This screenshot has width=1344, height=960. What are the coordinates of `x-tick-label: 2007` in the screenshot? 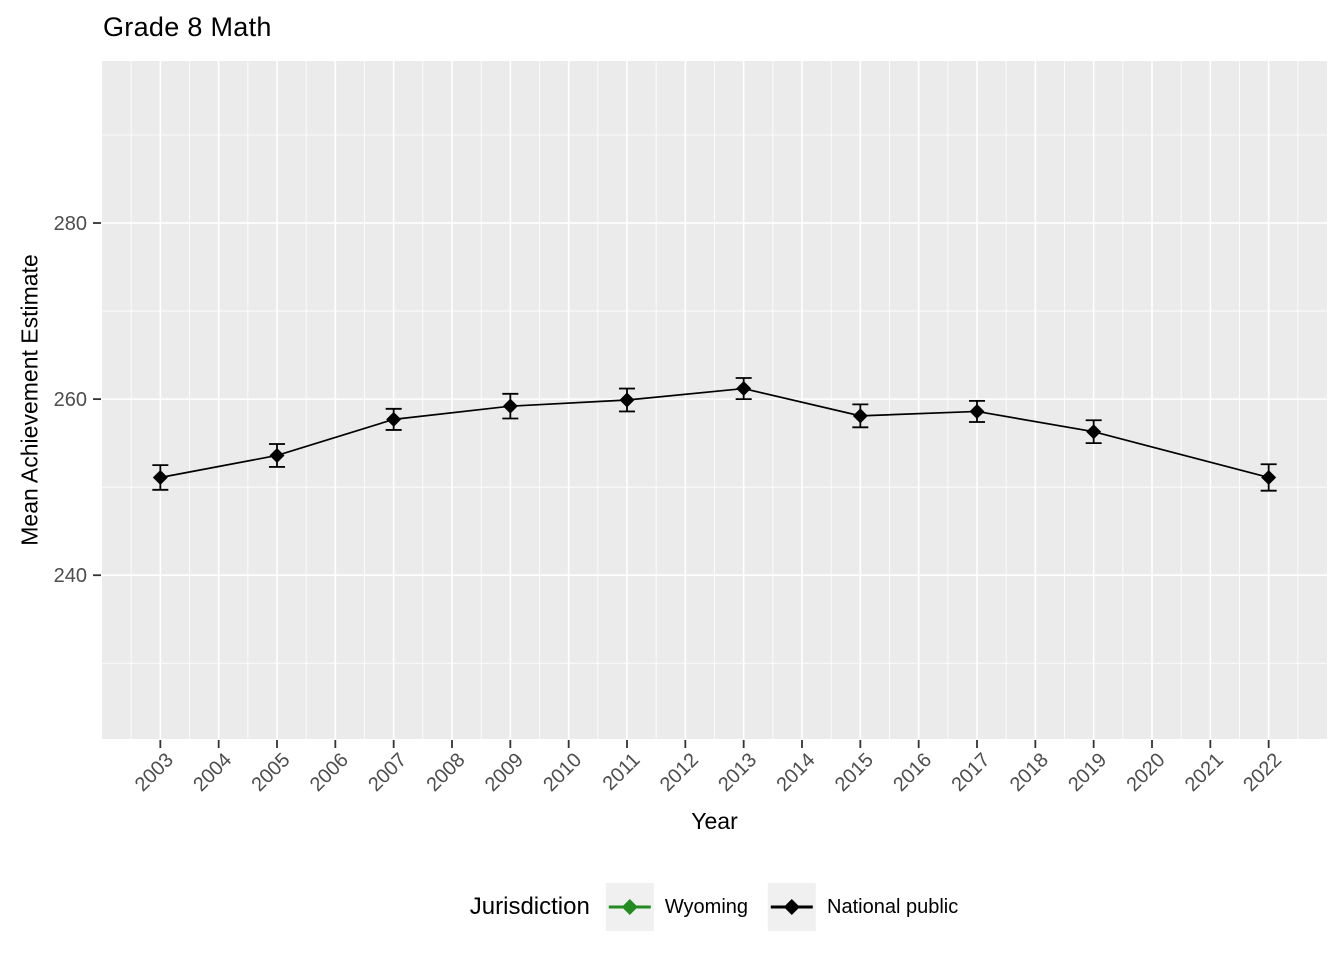 It's located at (387, 772).